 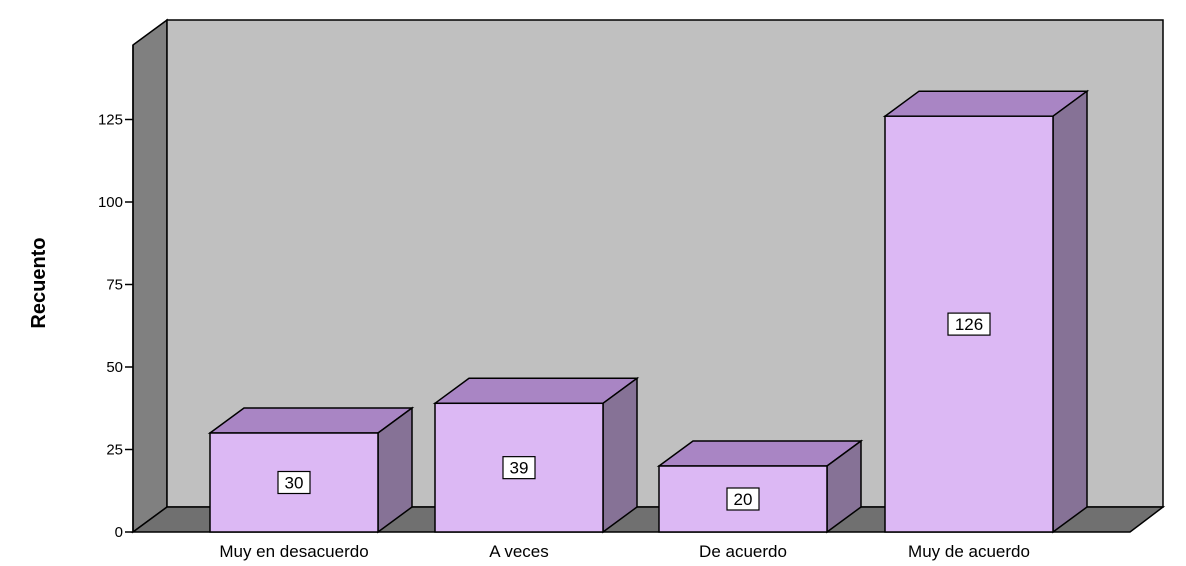 I want to click on y-tick-label: 100, so click(x=110, y=202).